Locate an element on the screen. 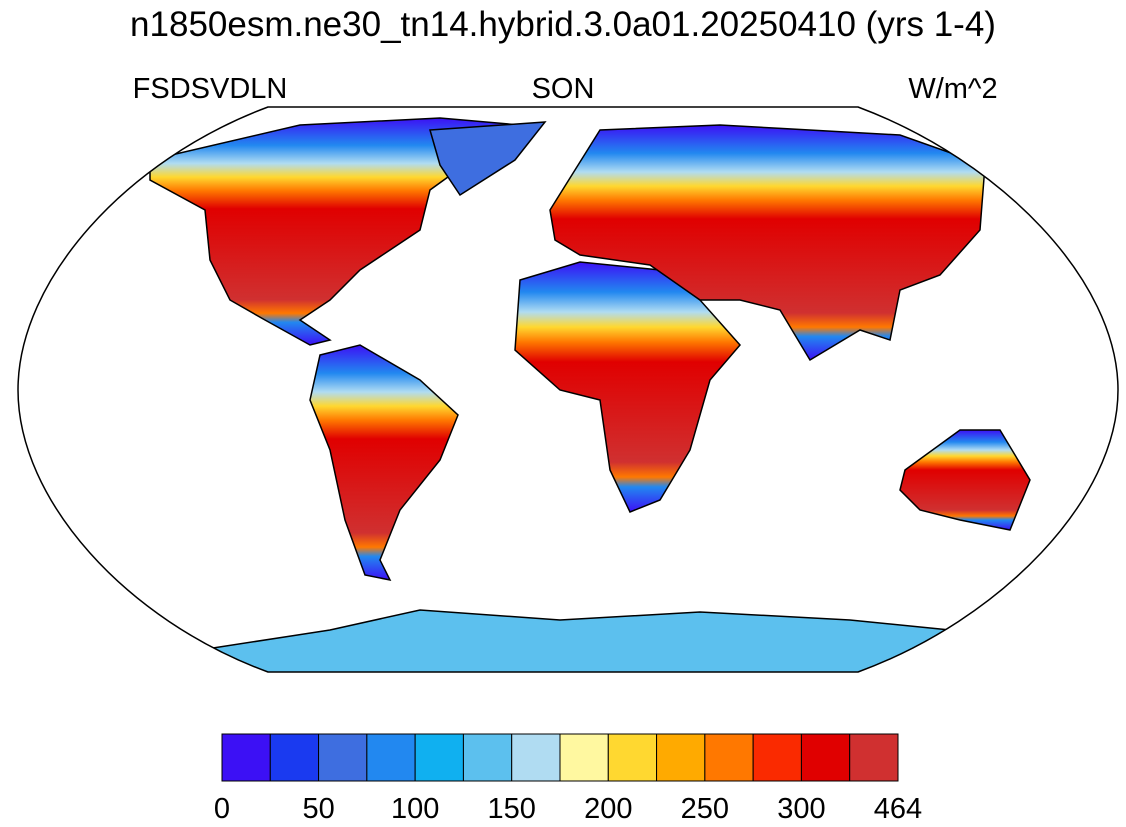 This screenshot has height=827, width=1126. colorbar-label: 0 is located at coordinates (222, 807).